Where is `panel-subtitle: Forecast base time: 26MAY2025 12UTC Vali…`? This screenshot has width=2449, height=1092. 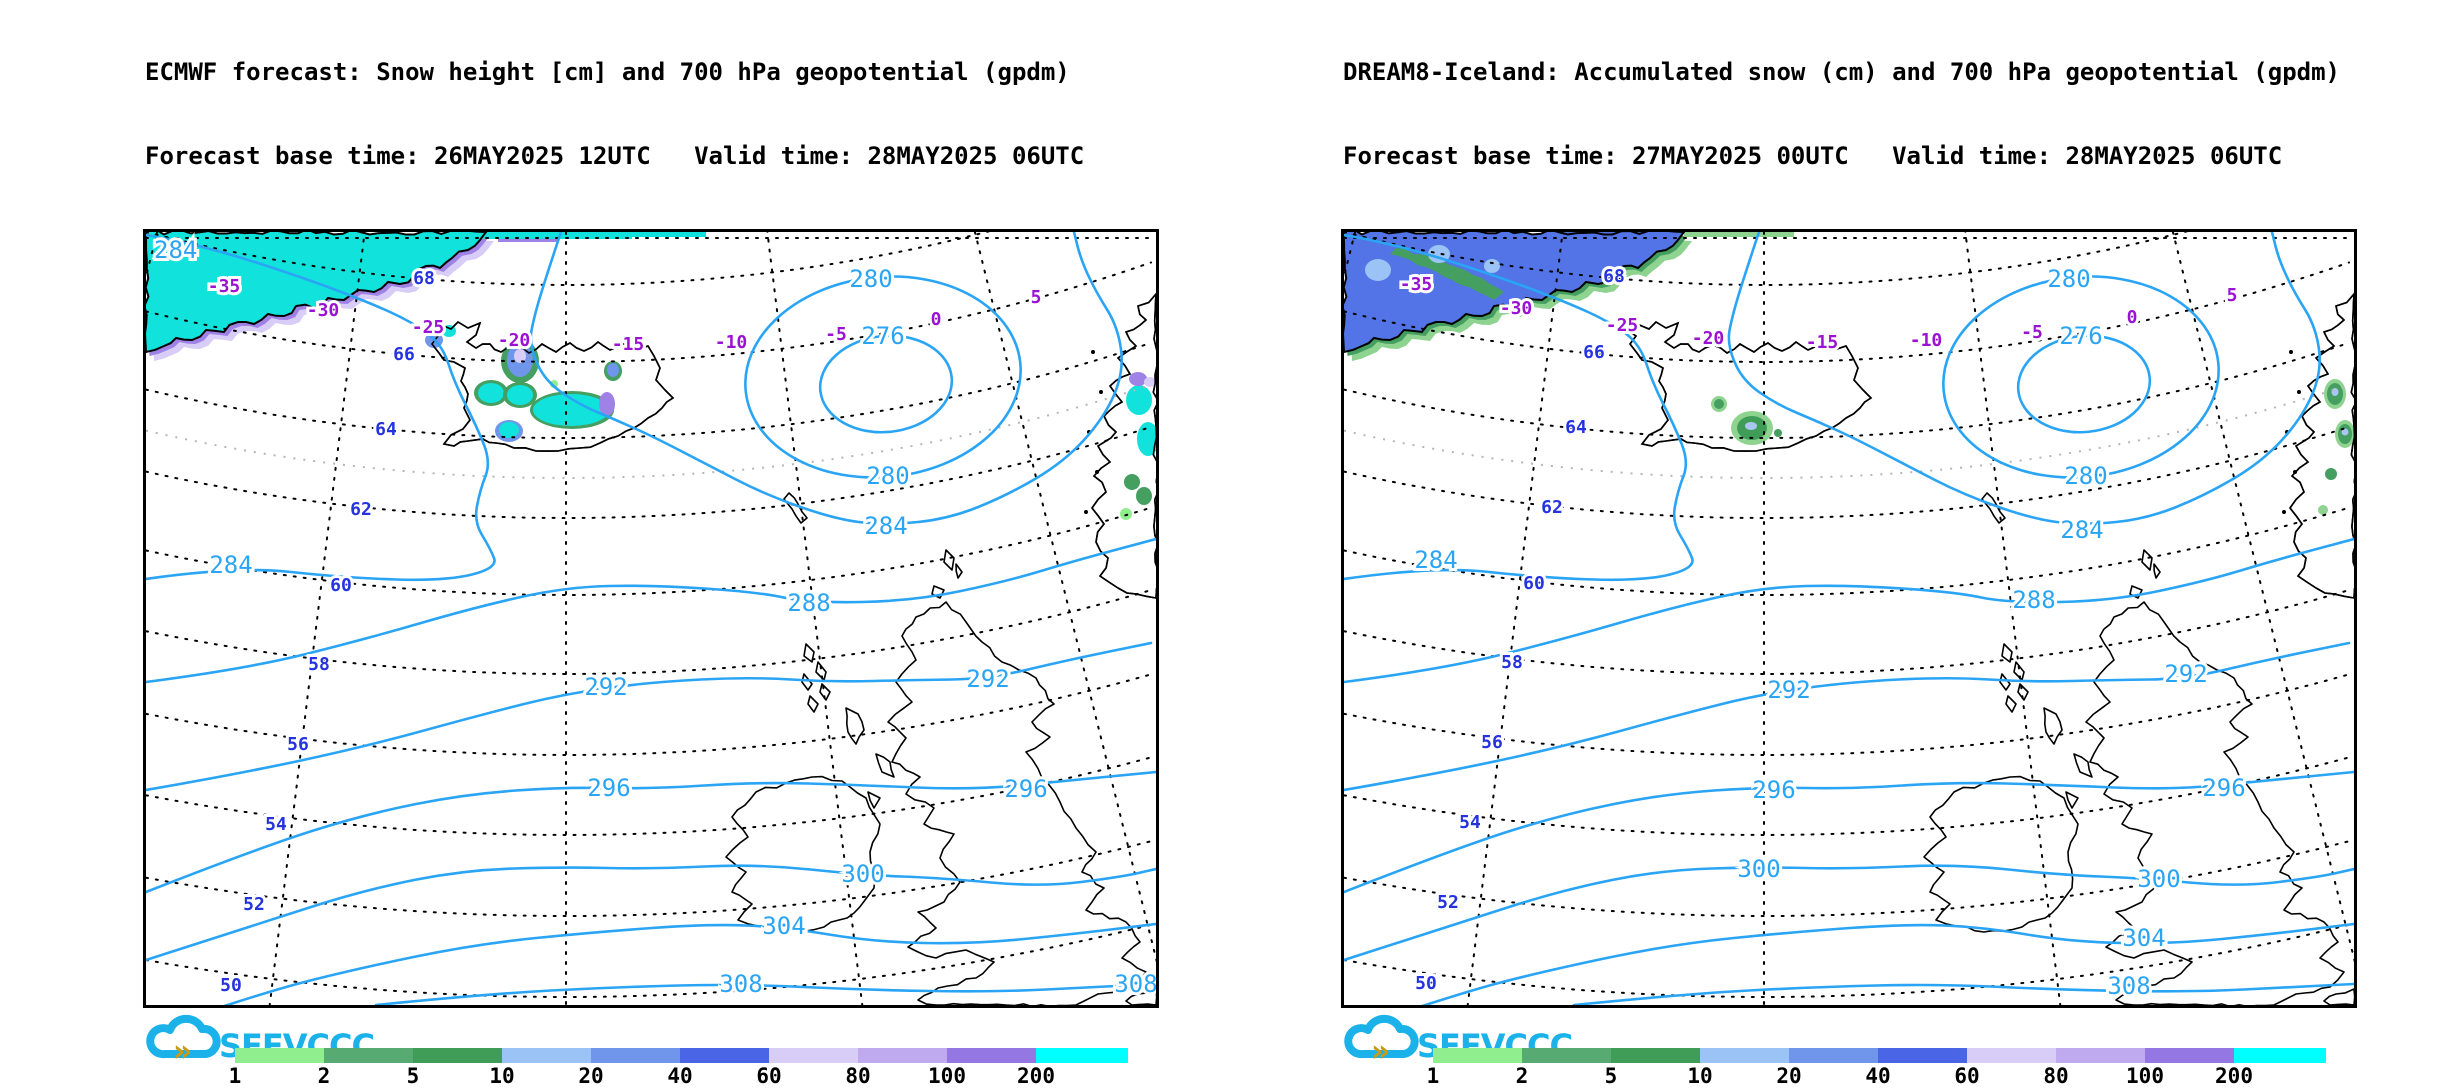
panel-subtitle: Forecast base time: 26MAY2025 12UTC Vali… is located at coordinates (615, 156).